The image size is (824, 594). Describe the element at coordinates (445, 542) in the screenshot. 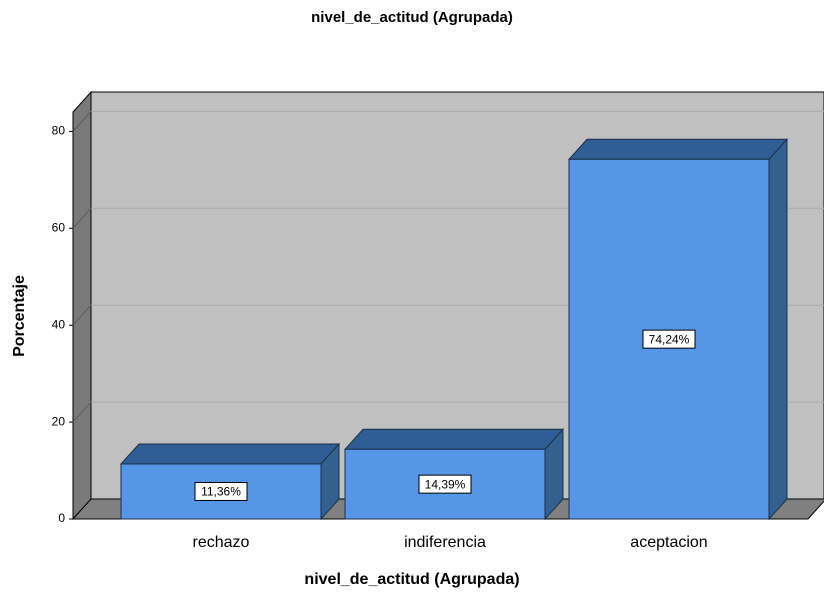

I see `x-tick-label: indiferencia` at that location.